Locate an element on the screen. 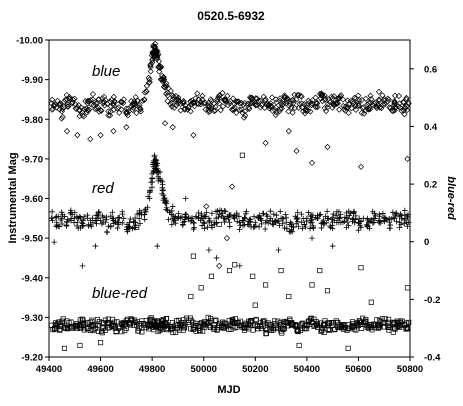  series-label-red: red is located at coordinates (103, 188).